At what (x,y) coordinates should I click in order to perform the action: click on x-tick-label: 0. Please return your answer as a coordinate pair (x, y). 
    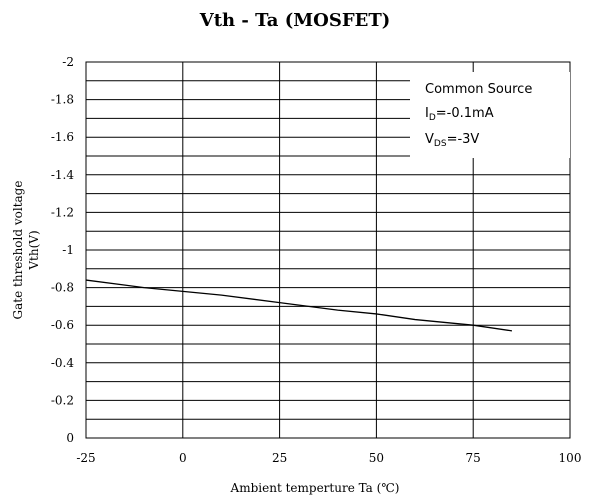
    Looking at the image, I should click on (183, 458).